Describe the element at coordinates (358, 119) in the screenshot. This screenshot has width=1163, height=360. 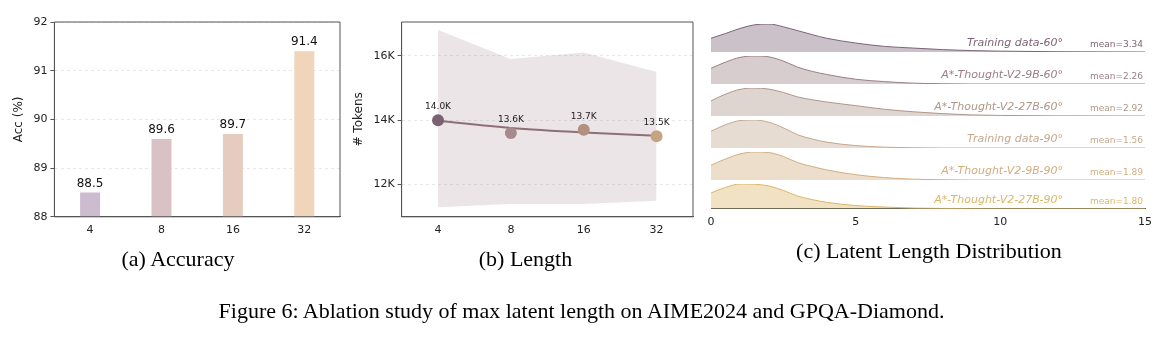
I see `y-axis-title: # Tokens` at that location.